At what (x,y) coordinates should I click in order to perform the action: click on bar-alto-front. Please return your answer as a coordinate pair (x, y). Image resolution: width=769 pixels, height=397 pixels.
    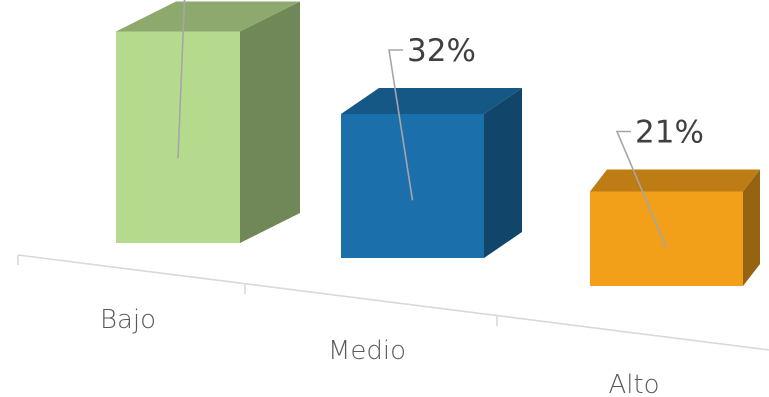
    Looking at the image, I should click on (666, 238).